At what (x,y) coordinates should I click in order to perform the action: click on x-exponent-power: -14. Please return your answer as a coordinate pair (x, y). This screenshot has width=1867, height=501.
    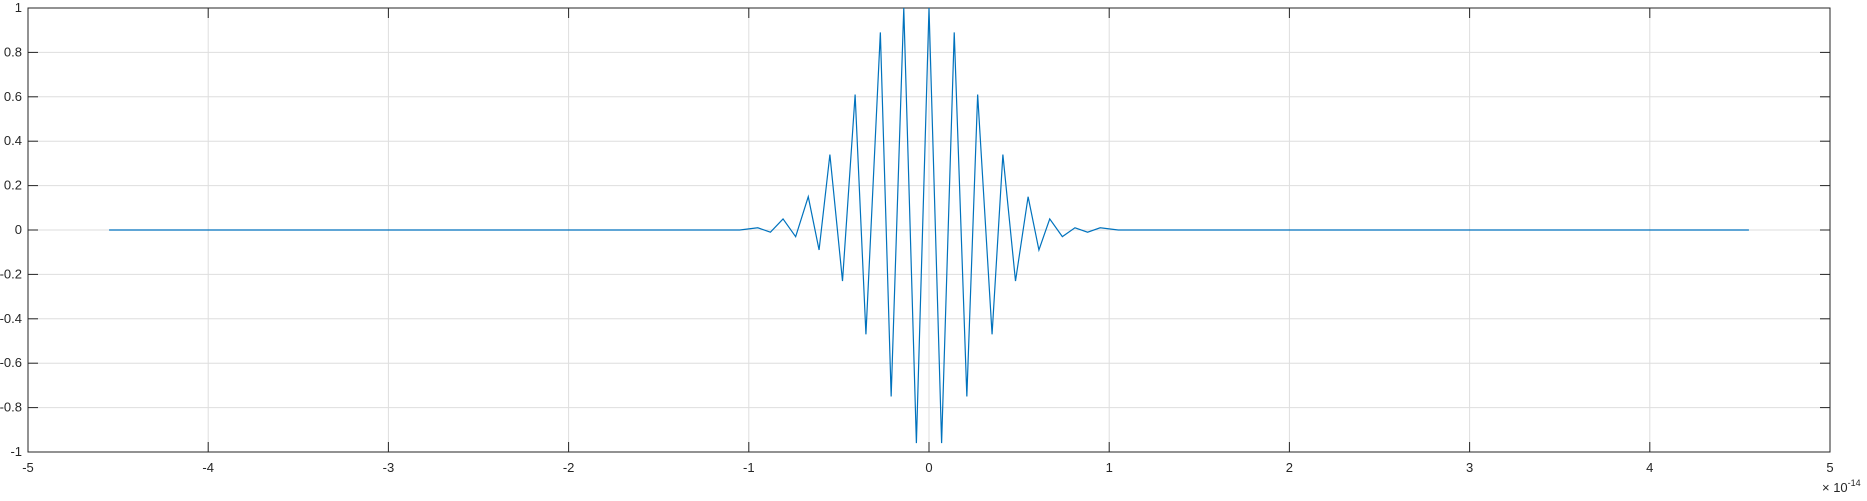
    Looking at the image, I should click on (1854, 483).